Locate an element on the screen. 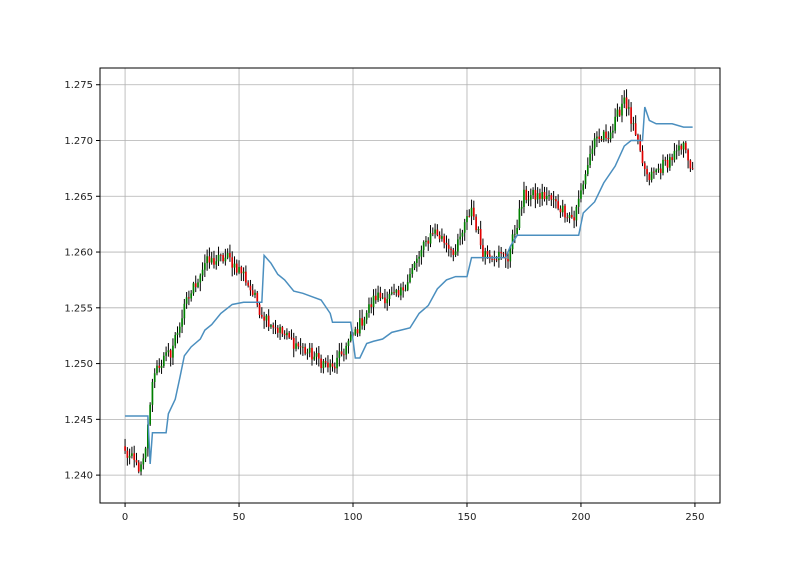  y-tick-label: 1.245 is located at coordinates (78, 420).